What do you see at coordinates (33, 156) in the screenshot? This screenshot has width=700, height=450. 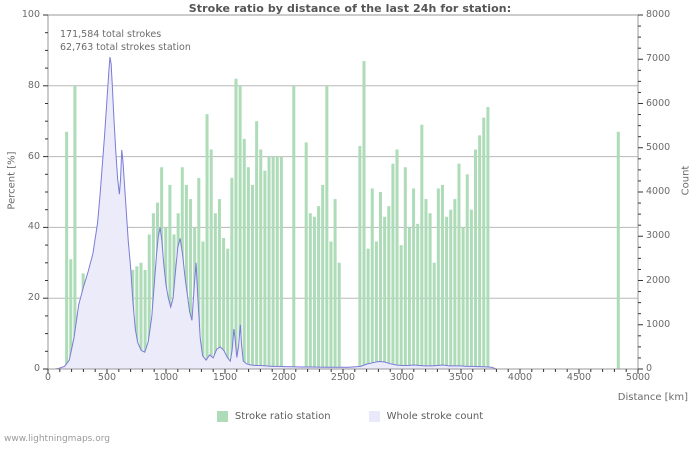 I see `y-left-tick-60: 60` at bounding box center [33, 156].